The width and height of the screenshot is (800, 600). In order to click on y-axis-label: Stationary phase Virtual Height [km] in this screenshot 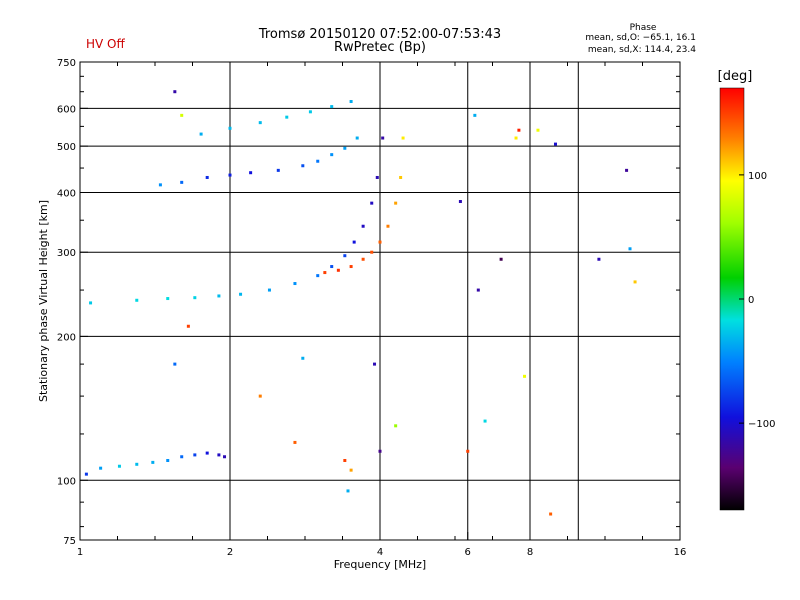, I will do `click(43, 301)`.